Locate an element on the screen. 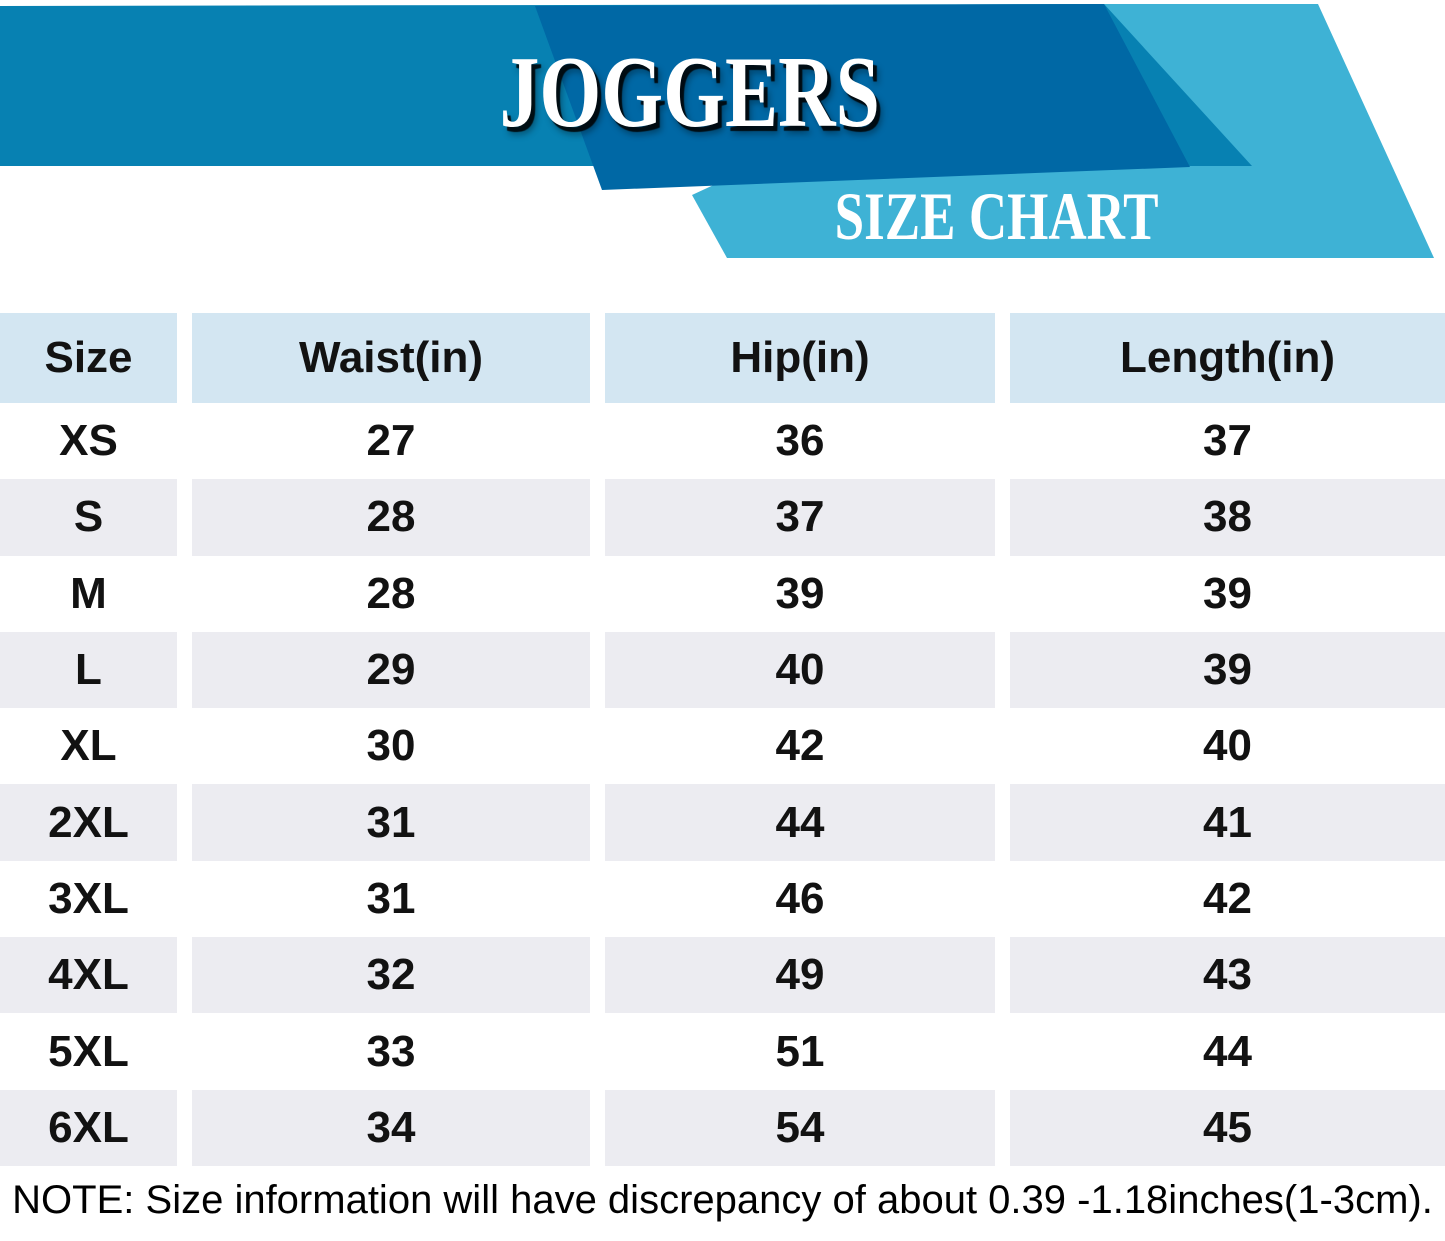  page-subtitle-text: SIZE CHART is located at coordinates (997, 216).